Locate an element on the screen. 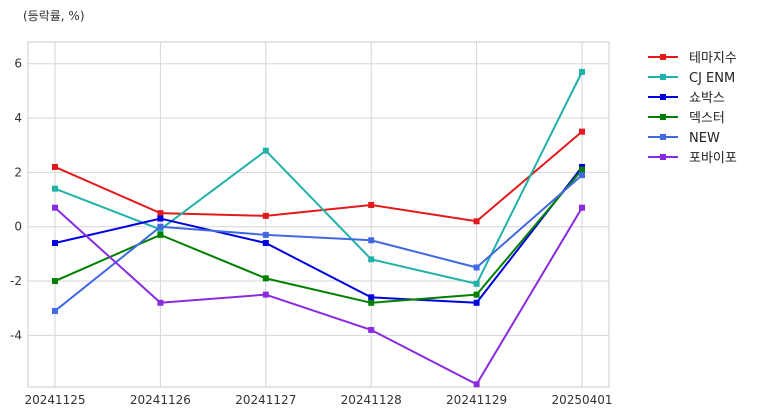 This screenshot has width=759, height=416. y-axis-label: (등락률, %) is located at coordinates (54, 16).